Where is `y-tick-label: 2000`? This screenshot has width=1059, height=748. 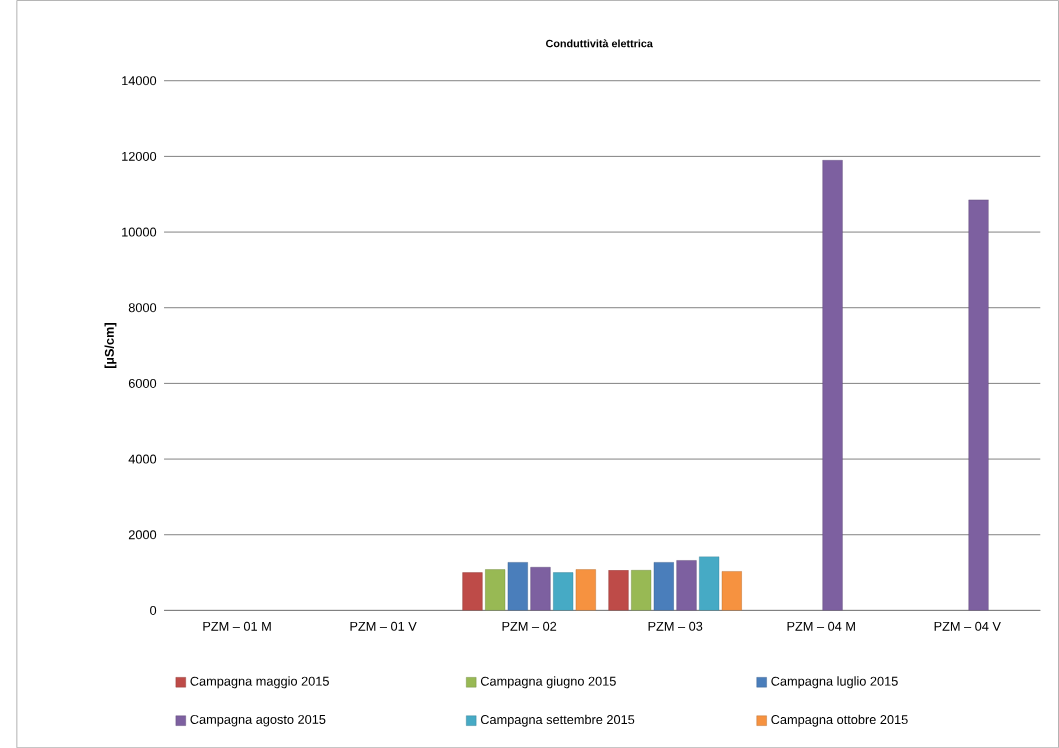
y-tick-label: 2000 is located at coordinates (142, 535).